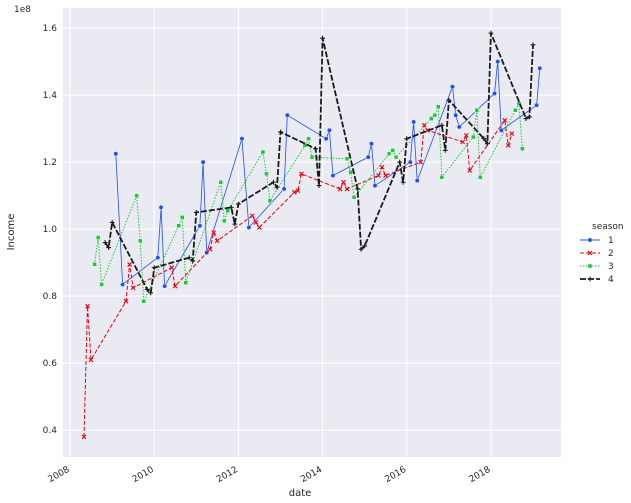 The width and height of the screenshot is (631, 503). What do you see at coordinates (597, 267) in the screenshot?
I see `legend-entry-3: 3` at bounding box center [597, 267].